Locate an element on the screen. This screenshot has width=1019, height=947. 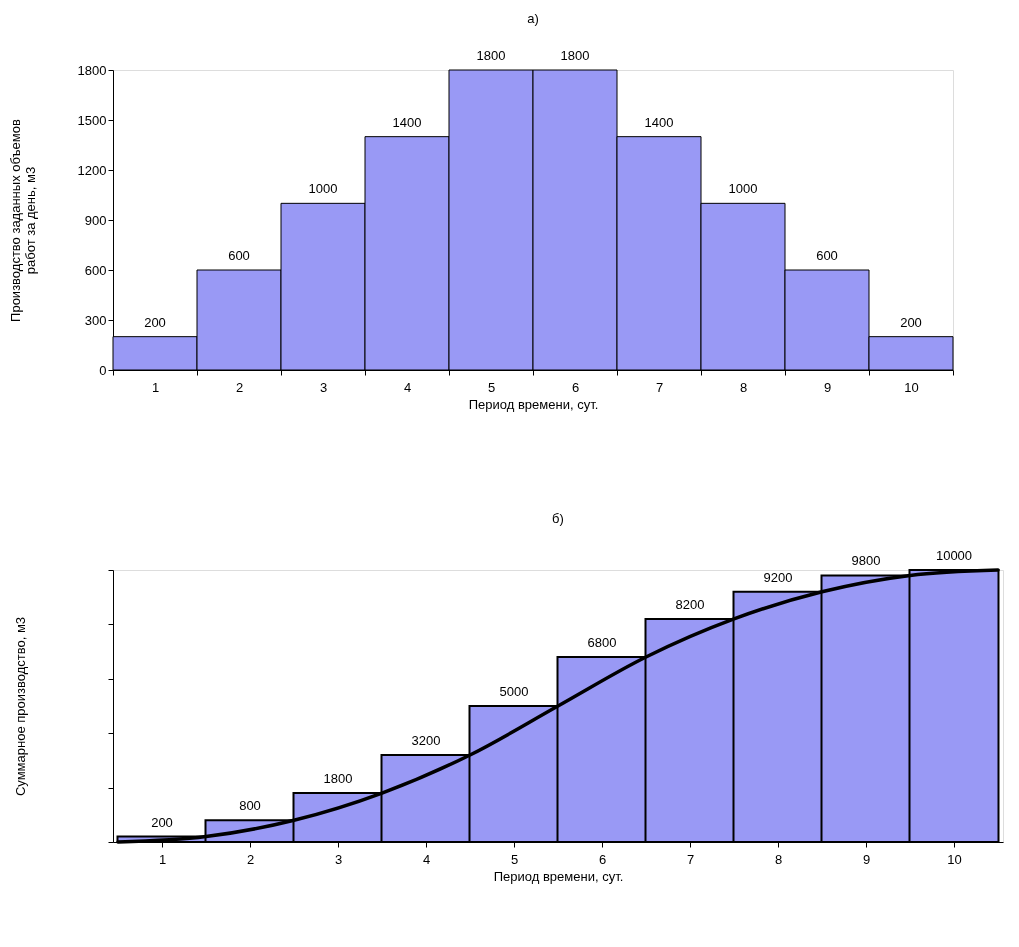
y-axis-title: Производство заданных объемов работ за день, м3 is located at coordinates (22, 220).